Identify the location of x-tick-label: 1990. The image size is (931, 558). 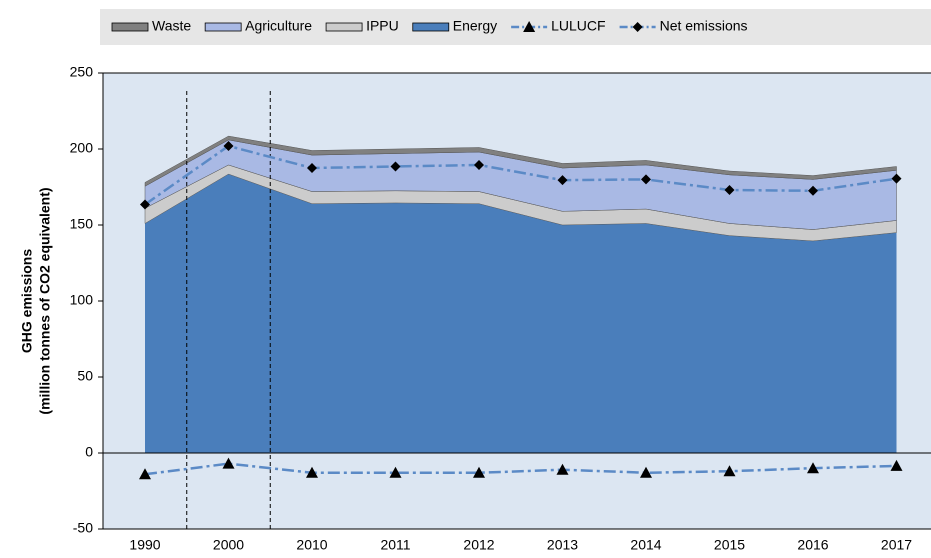
(144, 545).